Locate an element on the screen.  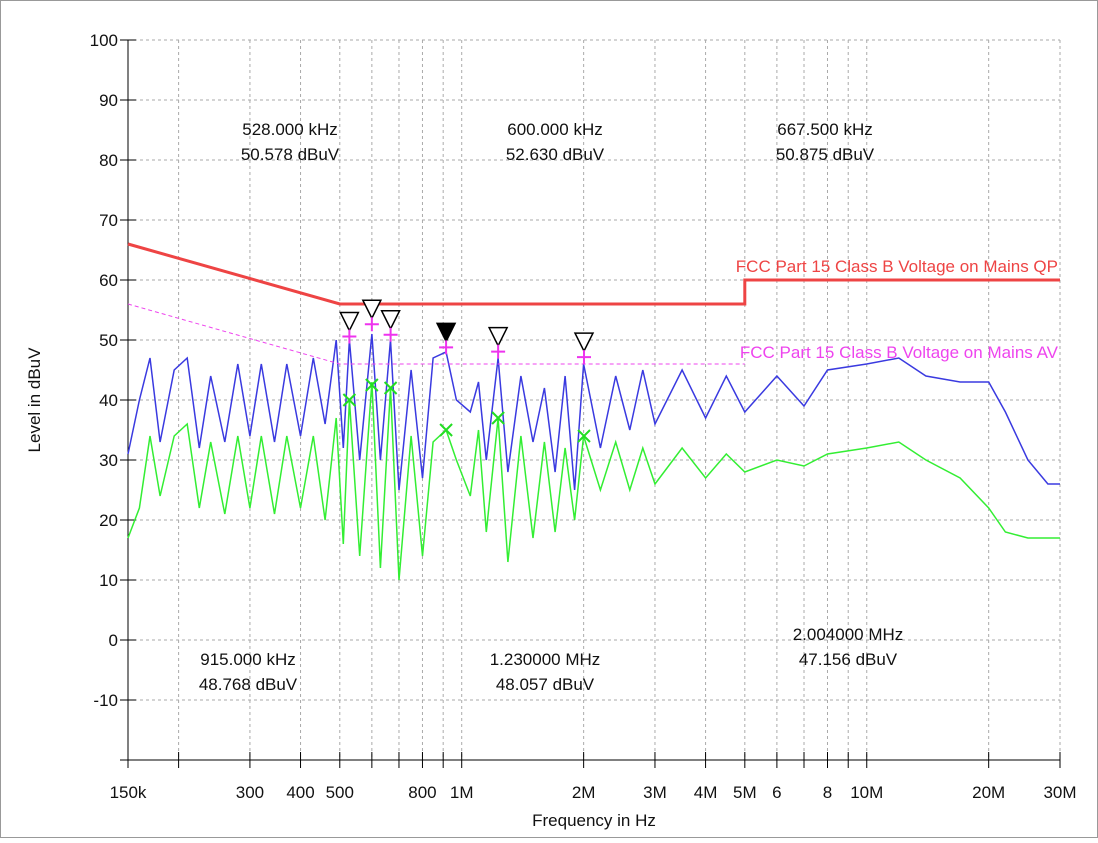
marker-frequency: 667.500 kHz is located at coordinates (824, 129).